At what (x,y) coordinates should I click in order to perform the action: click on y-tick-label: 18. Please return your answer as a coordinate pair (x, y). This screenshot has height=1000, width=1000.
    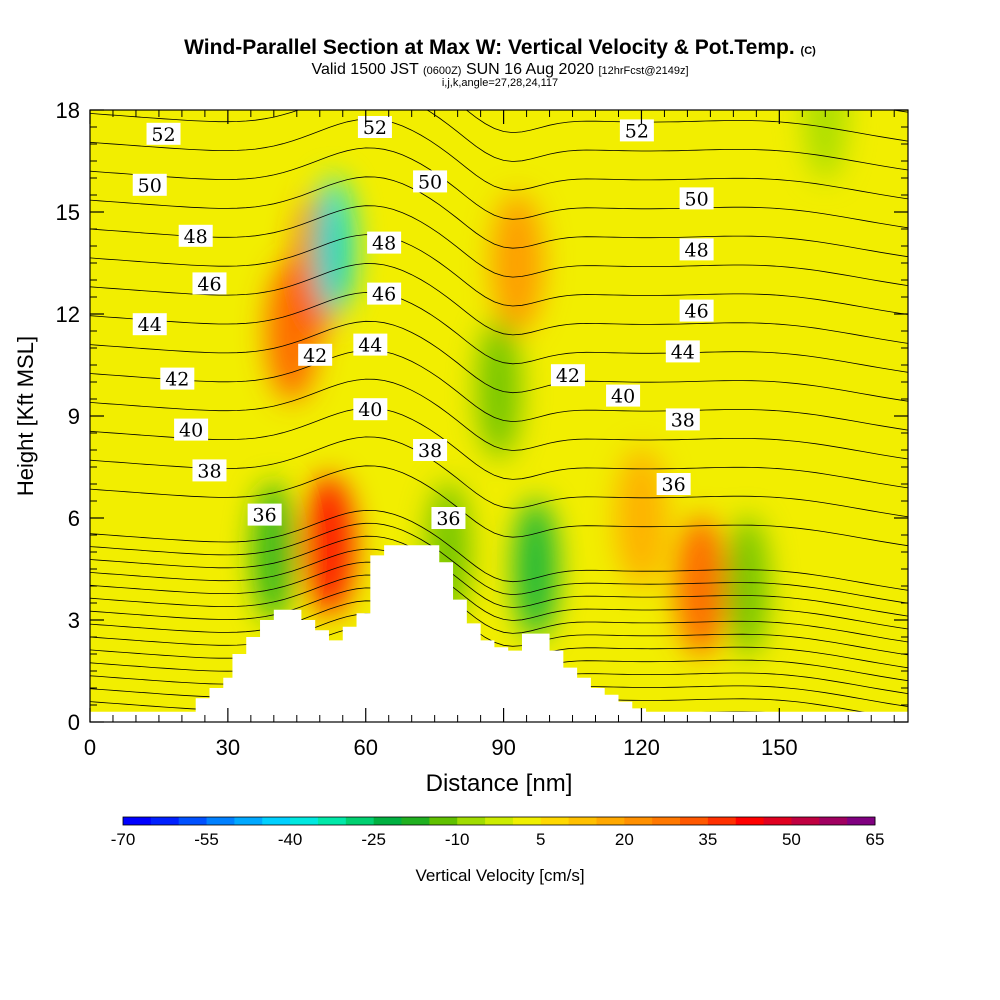
    Looking at the image, I should click on (68, 110).